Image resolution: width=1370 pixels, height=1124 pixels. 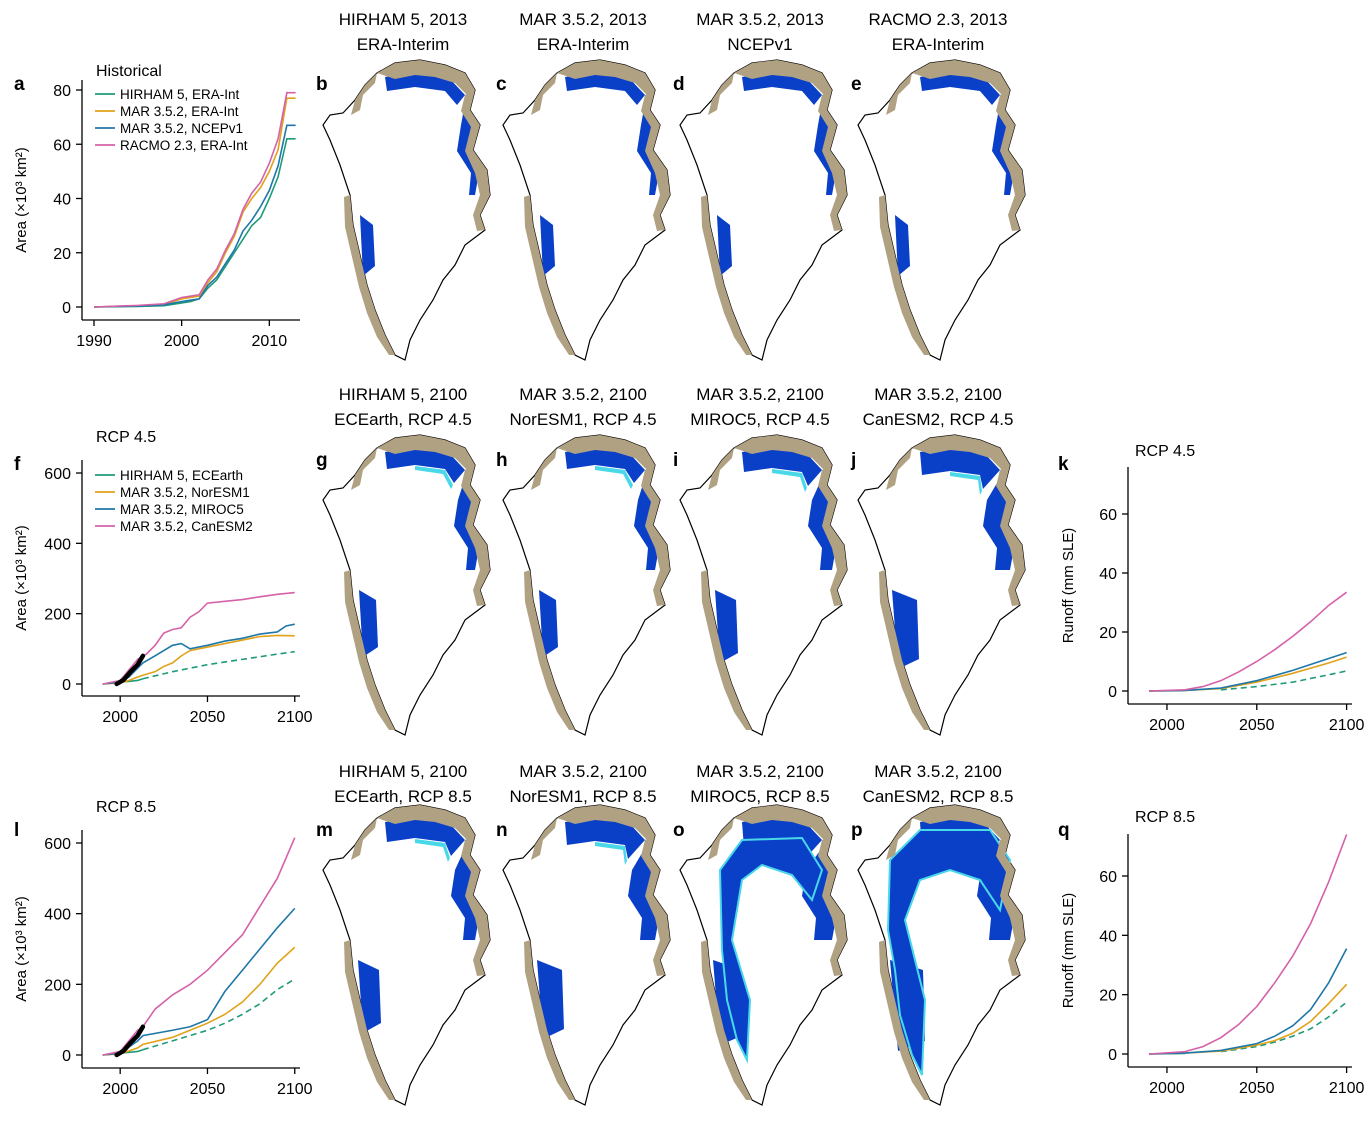 What do you see at coordinates (57, 985) in the screenshot?
I see `y-tick-label-l: 200` at bounding box center [57, 985].